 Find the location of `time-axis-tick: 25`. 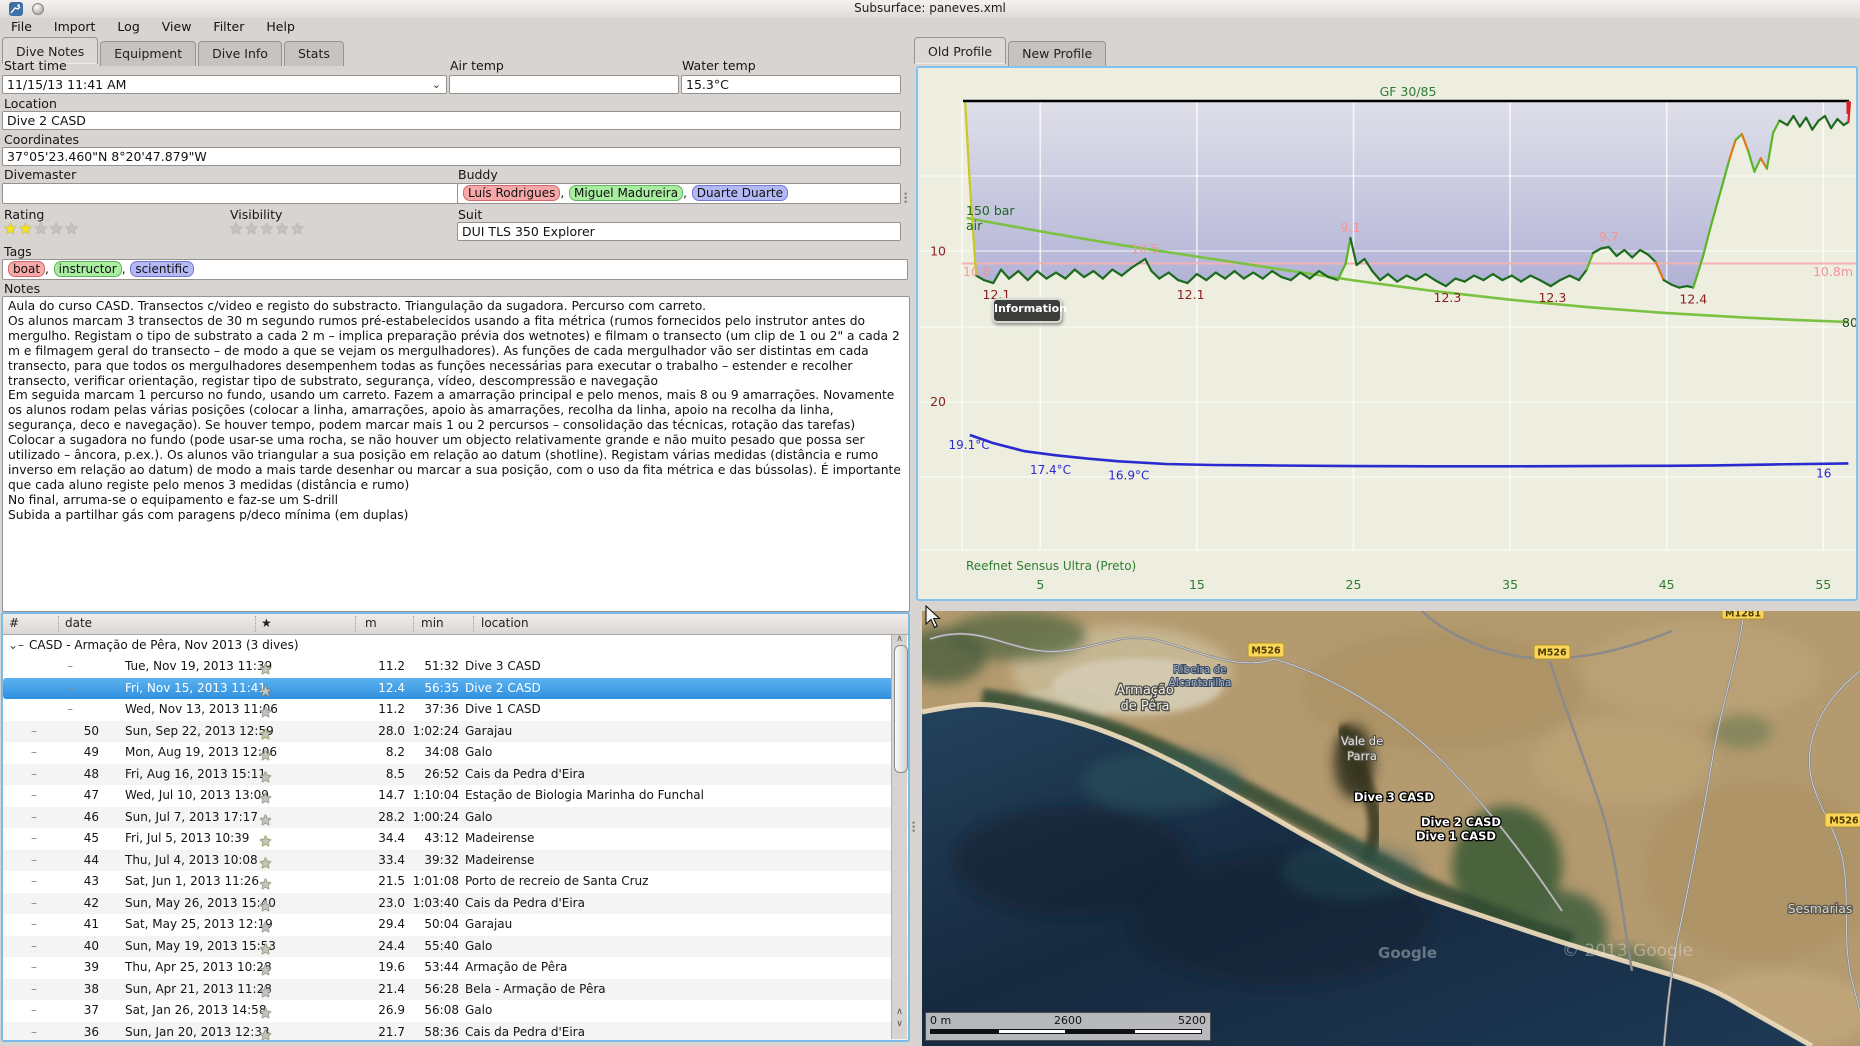

time-axis-tick: 25 is located at coordinates (1354, 584).